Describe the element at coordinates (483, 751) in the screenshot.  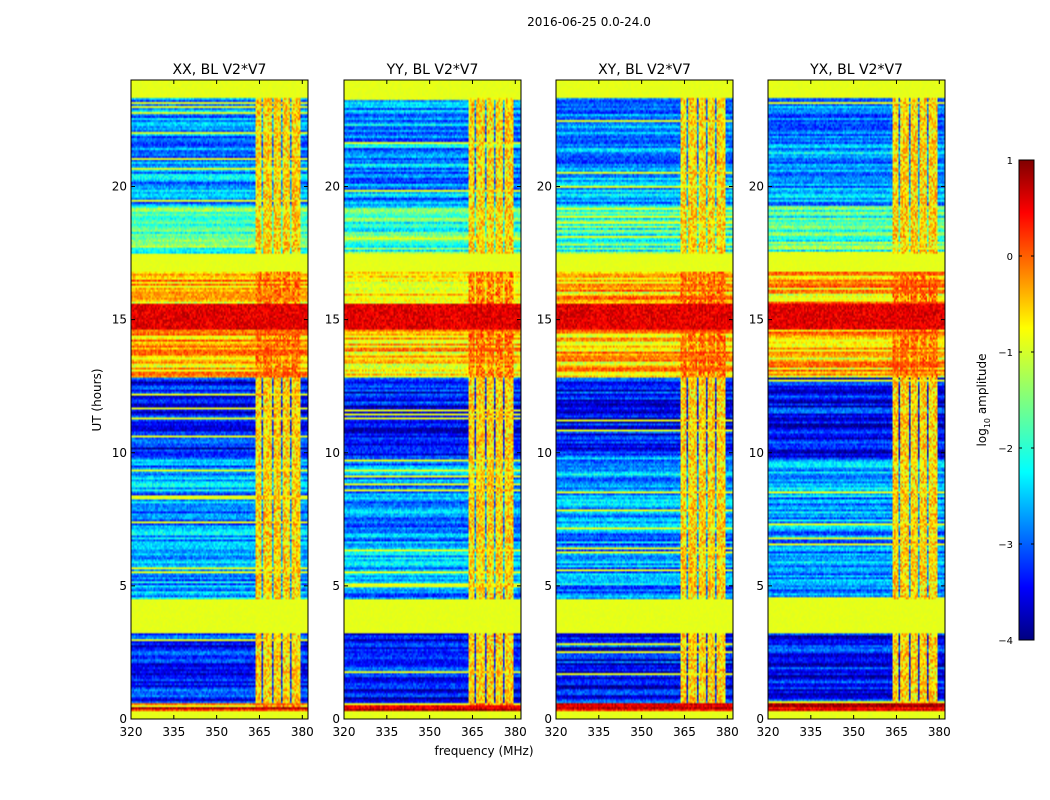
I see `x-axis-label: frequency (MHz)` at that location.